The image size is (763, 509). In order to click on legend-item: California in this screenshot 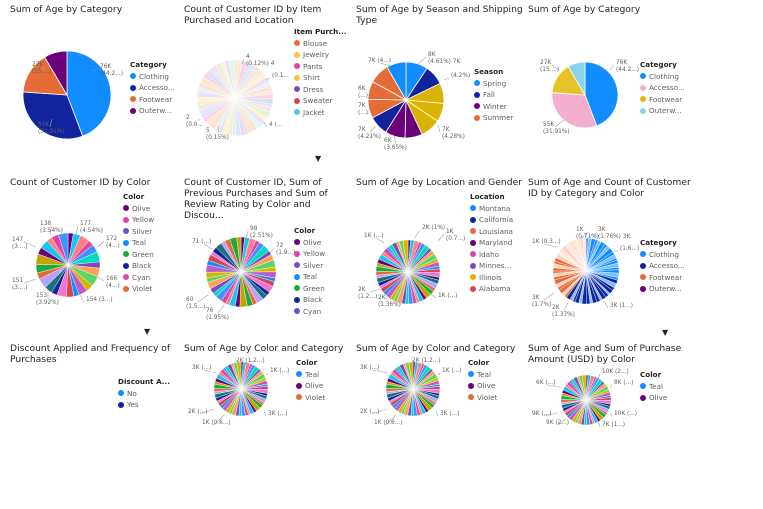, I will do `click(491, 220)`.